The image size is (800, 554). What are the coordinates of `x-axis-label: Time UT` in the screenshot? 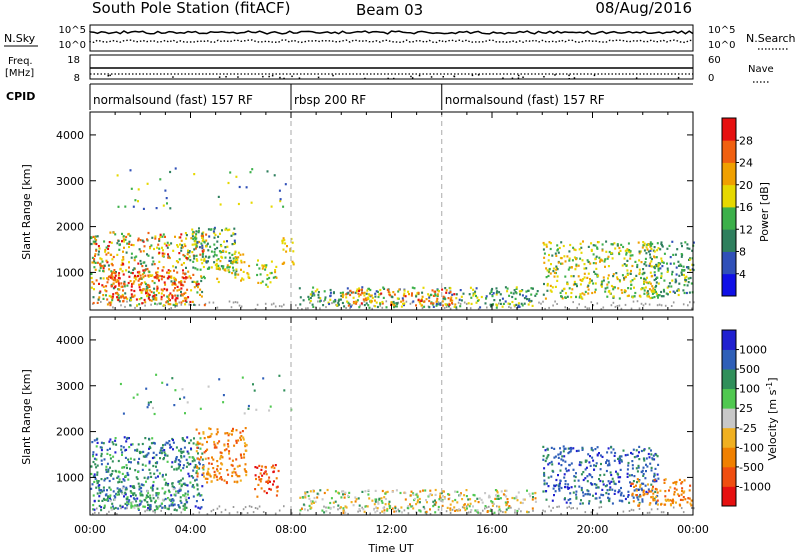 It's located at (390, 548).